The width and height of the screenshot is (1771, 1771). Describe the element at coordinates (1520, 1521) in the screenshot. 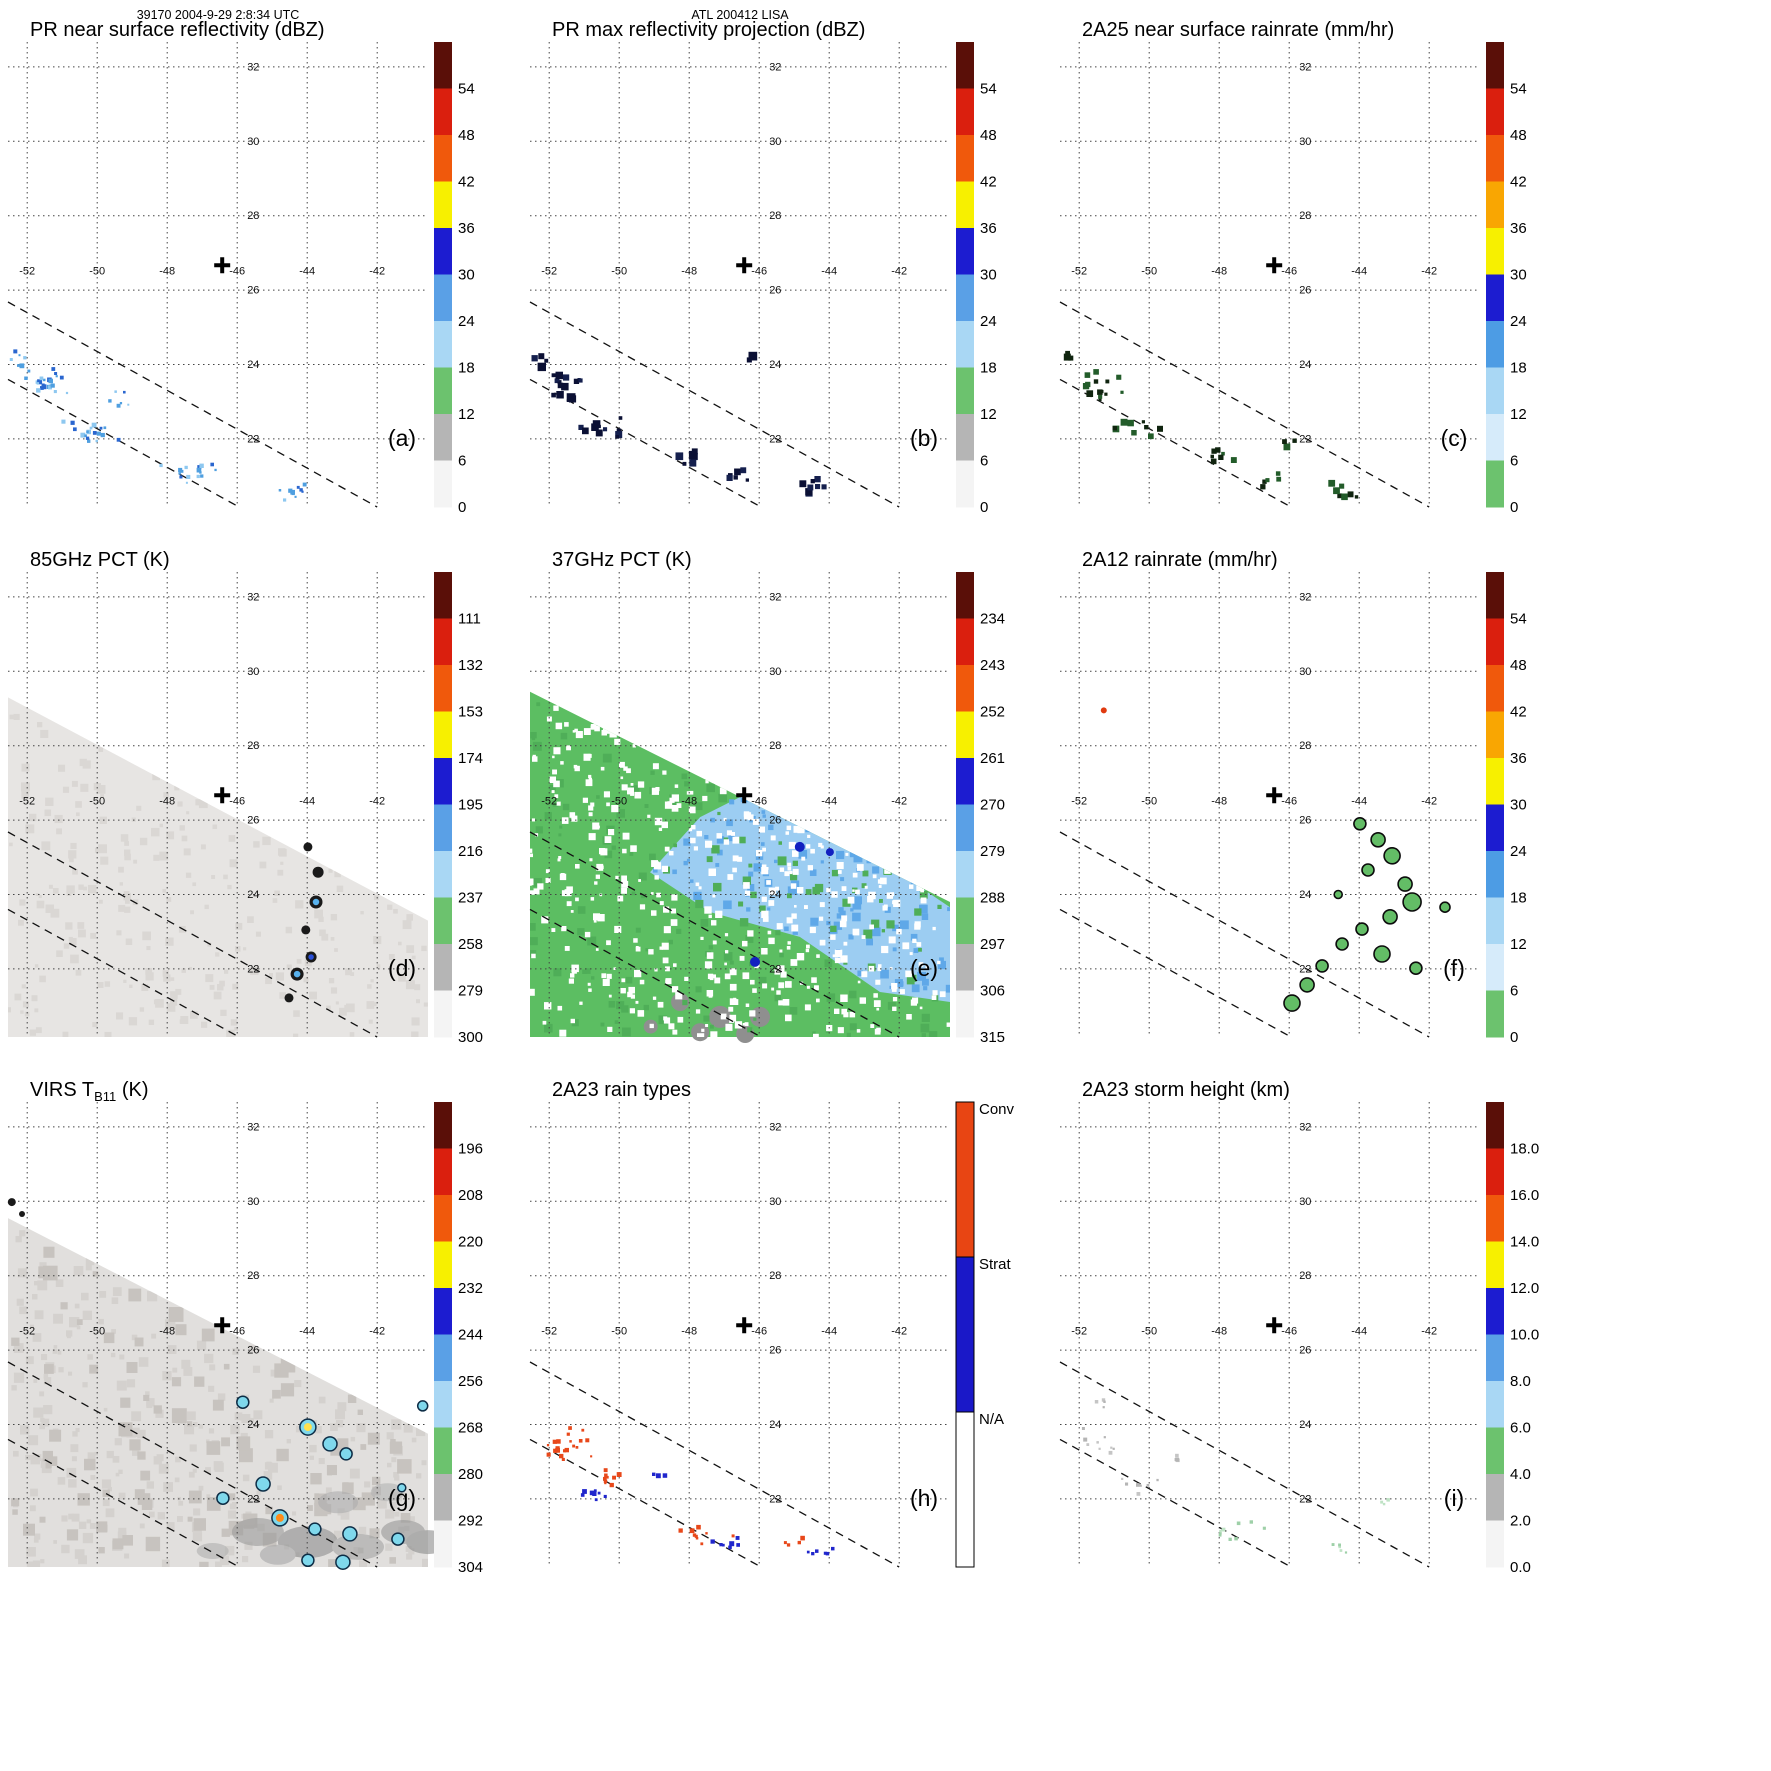

I see `colorbar-label: 2.0` at that location.